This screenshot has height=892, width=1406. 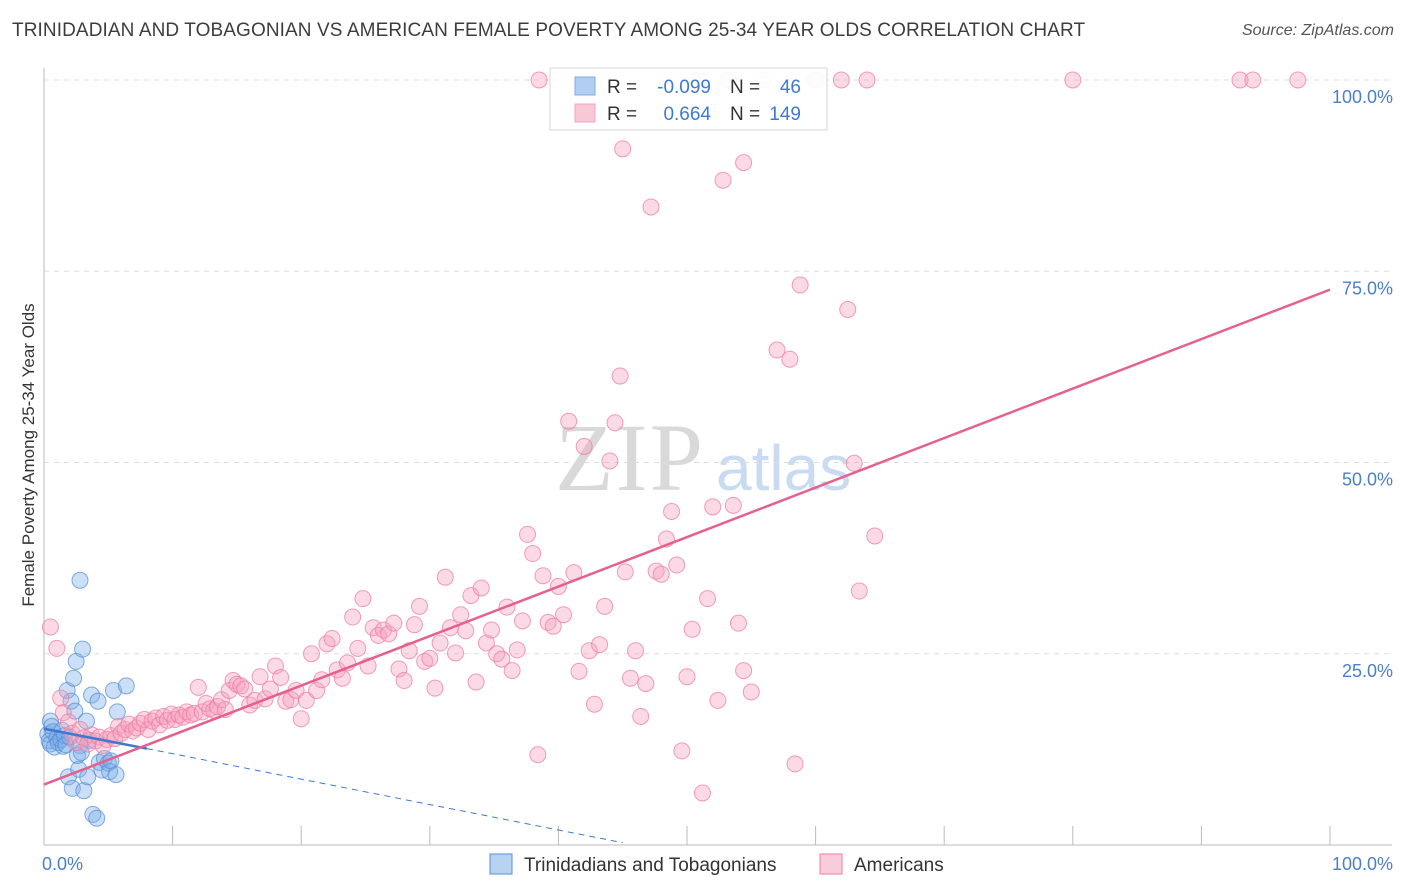 I want to click on american-stats-swatch, so click(x=585, y=113).